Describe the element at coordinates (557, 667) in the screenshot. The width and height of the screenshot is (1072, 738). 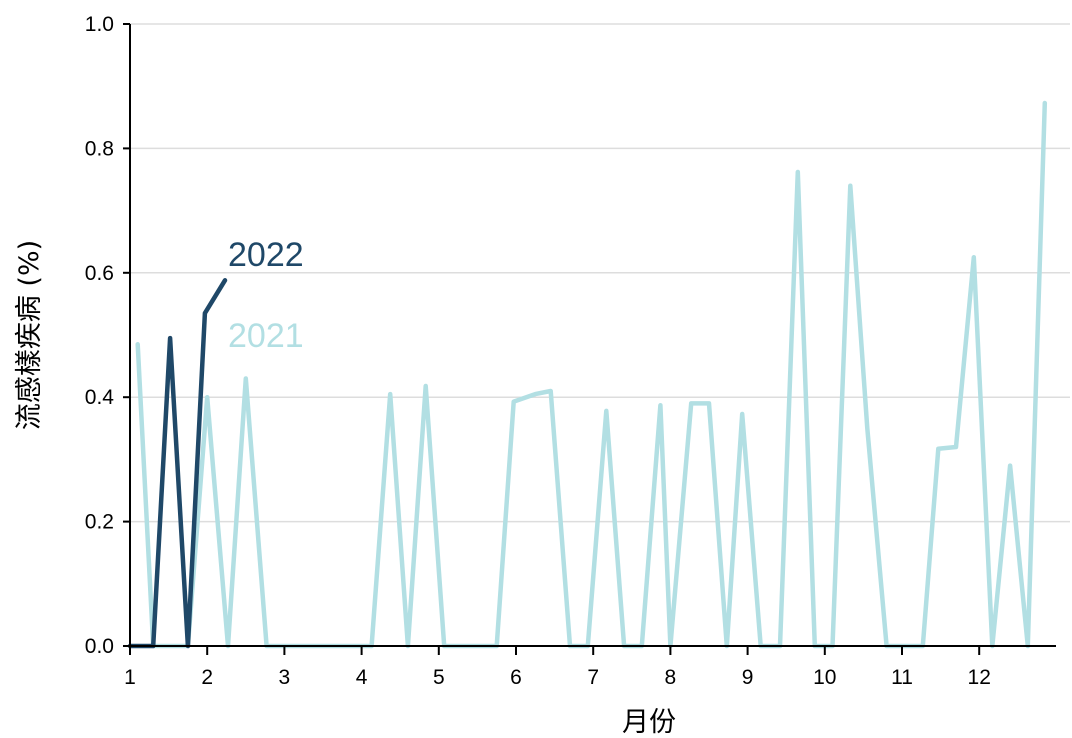
I see `x-ticks: 1 2 3 4 5 6 7 8 9 10 11 12` at that location.